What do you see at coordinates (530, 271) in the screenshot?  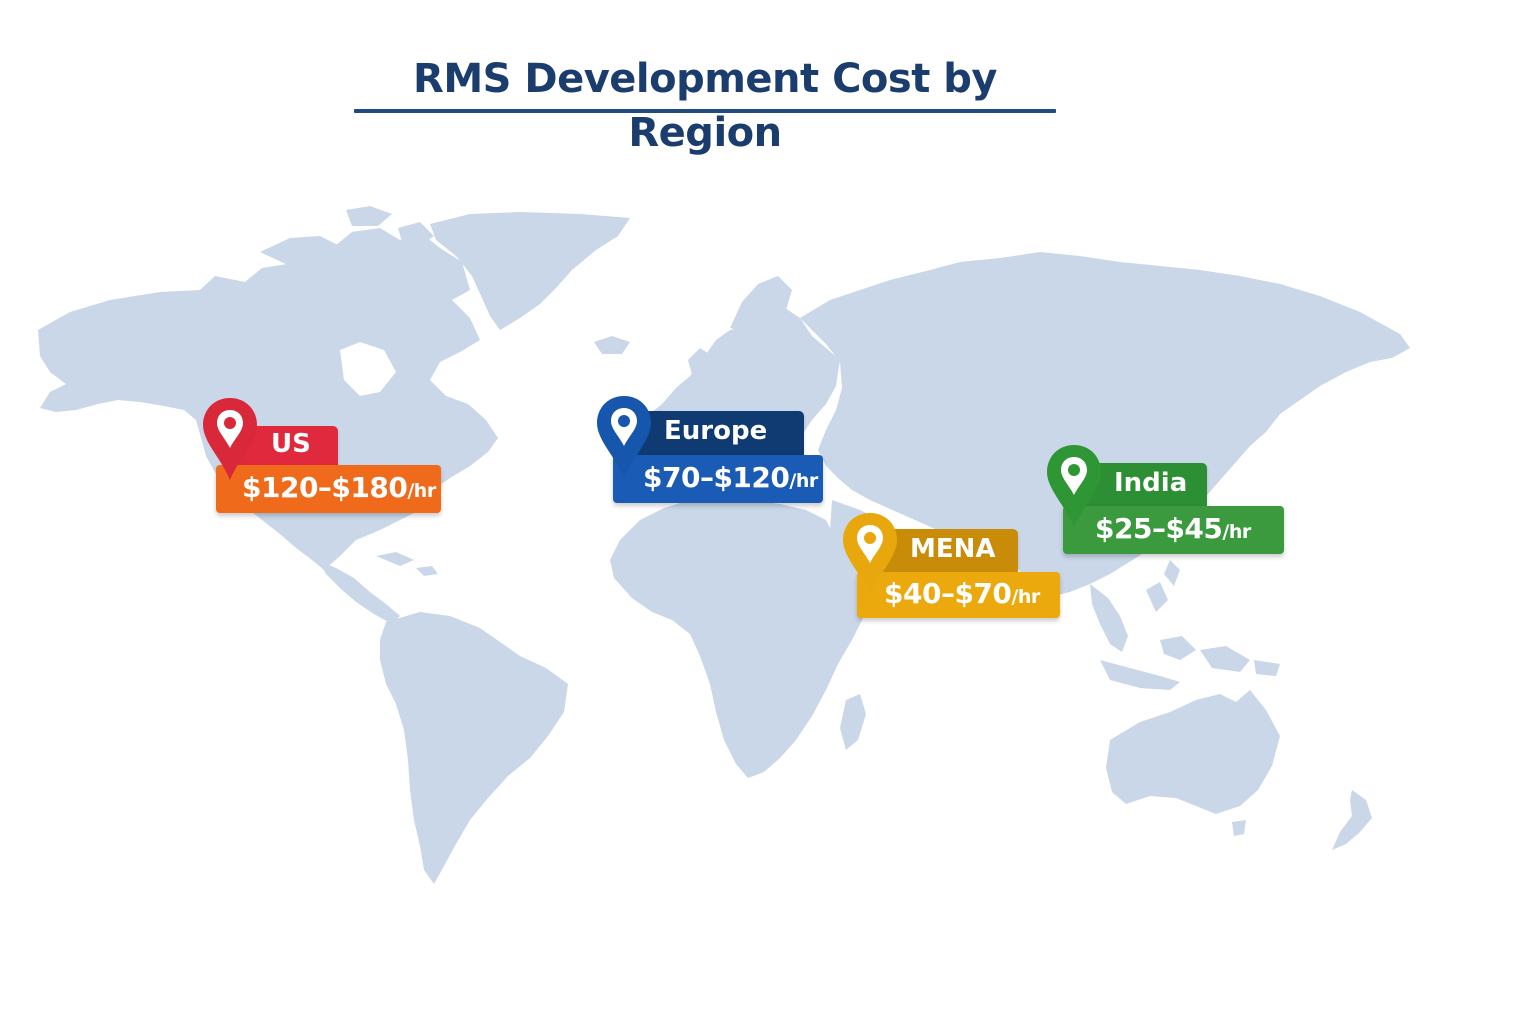 I see `greenland-landmass` at bounding box center [530, 271].